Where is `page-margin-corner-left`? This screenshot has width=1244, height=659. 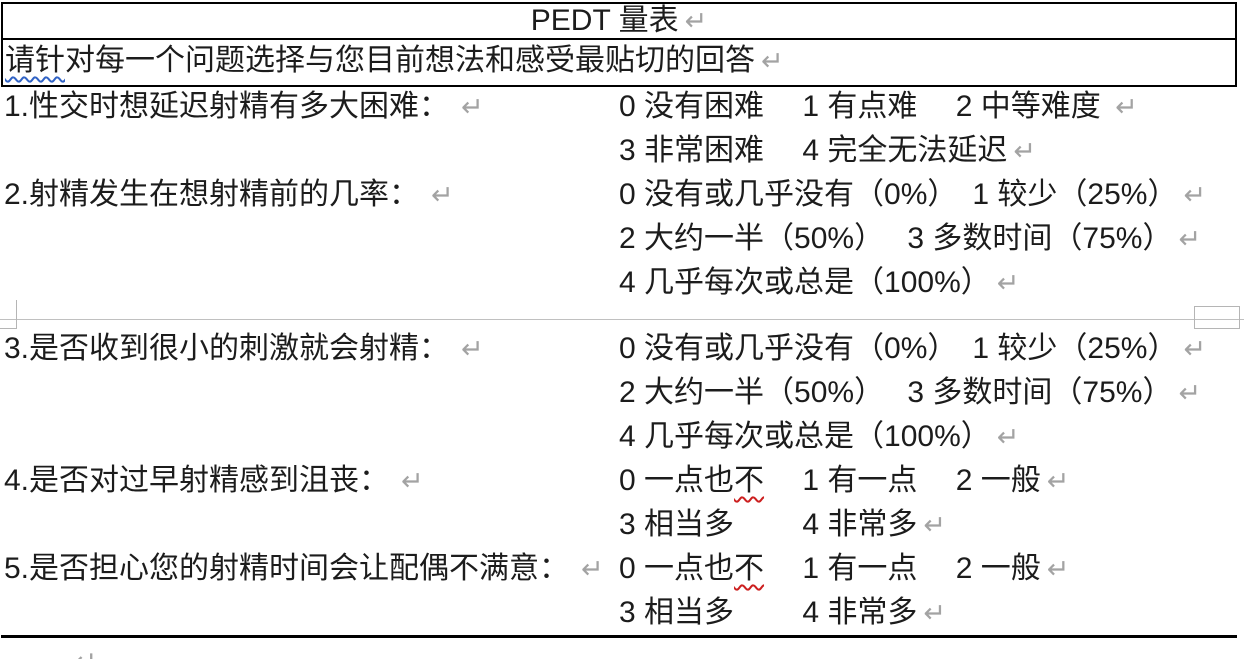 page-margin-corner-left is located at coordinates (16, 314).